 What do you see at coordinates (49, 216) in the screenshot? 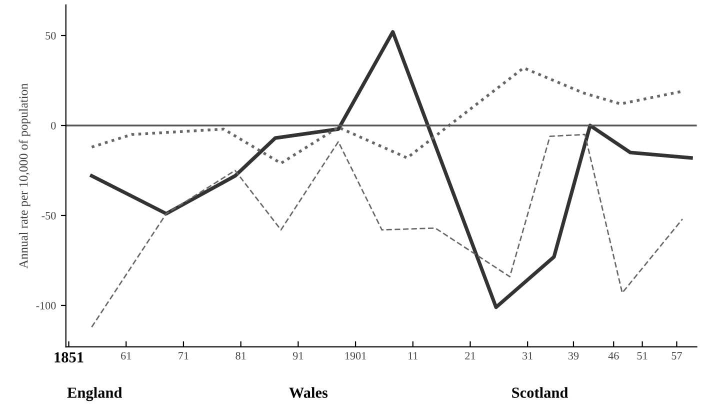
I see `y-tick-label: -50` at bounding box center [49, 216].